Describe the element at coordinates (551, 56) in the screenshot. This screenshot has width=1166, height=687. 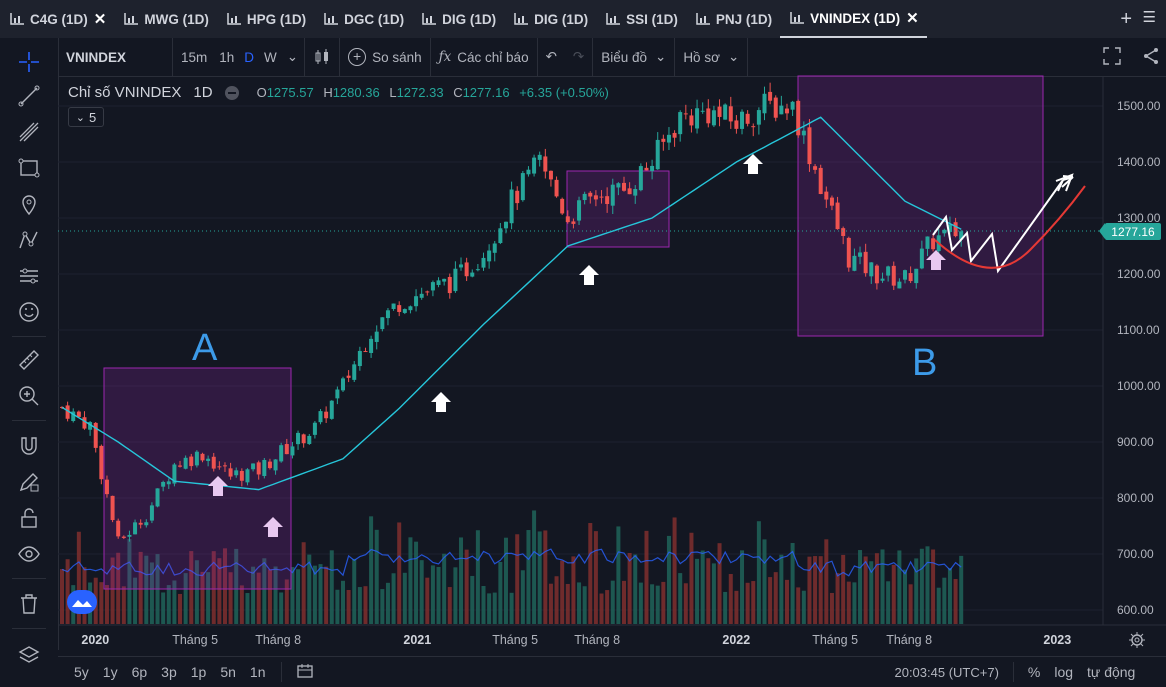
I see `undo-icon: ↶` at that location.